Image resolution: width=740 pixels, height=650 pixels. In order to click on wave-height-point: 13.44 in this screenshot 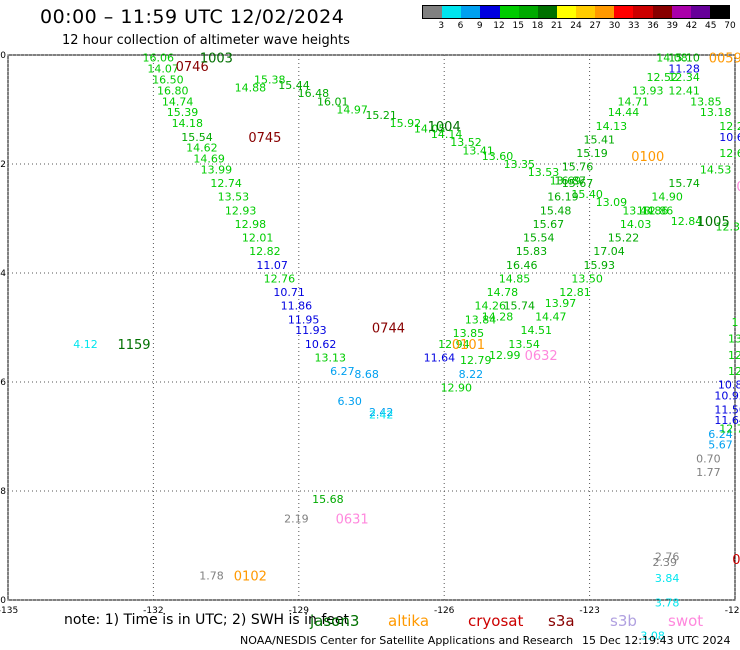, I will do `click(638, 210)`.